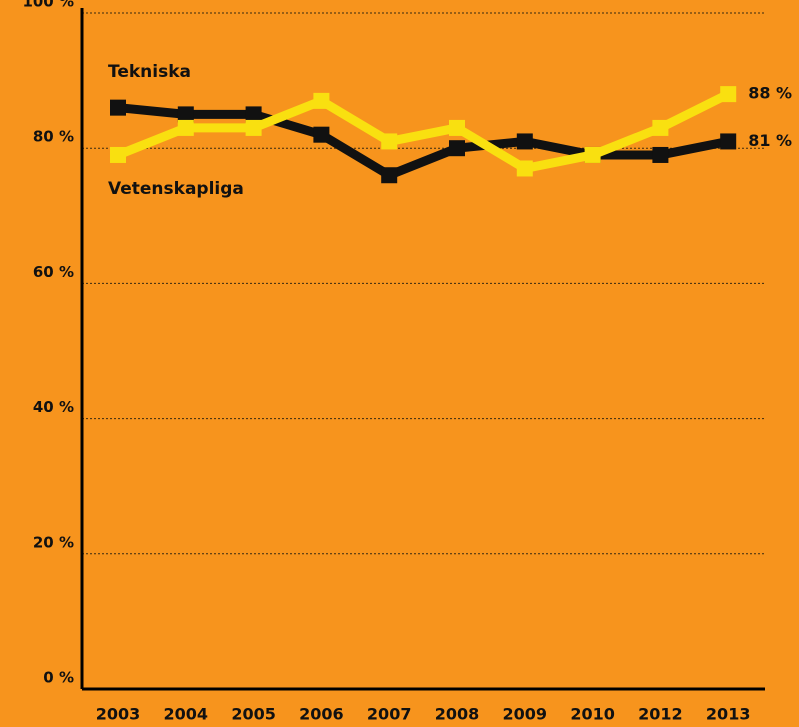 This screenshot has height=727, width=799. What do you see at coordinates (53, 272) in the screenshot?
I see `y-tick-label: 60 %` at bounding box center [53, 272].